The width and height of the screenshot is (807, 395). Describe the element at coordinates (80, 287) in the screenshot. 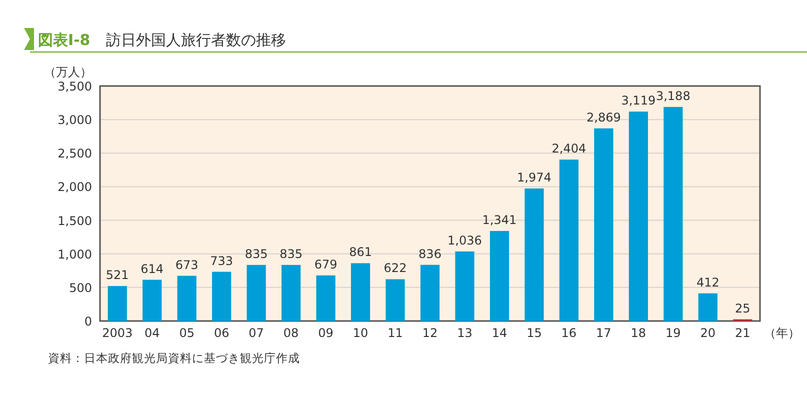

I see `y-tick-label: 500` at that location.